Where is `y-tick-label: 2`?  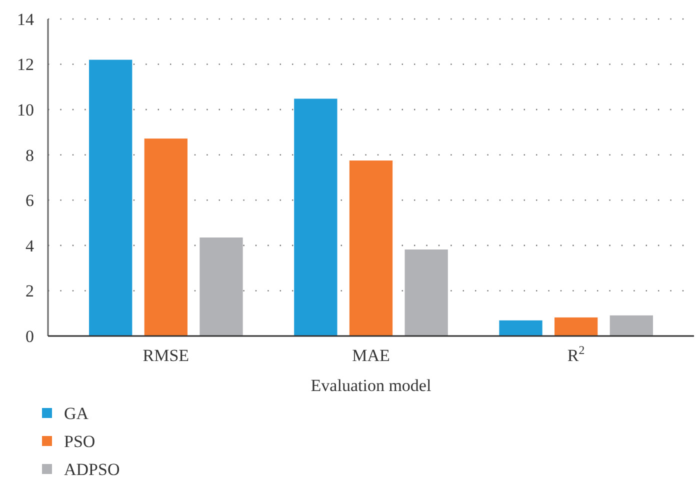 y-tick-label: 2 is located at coordinates (30, 291).